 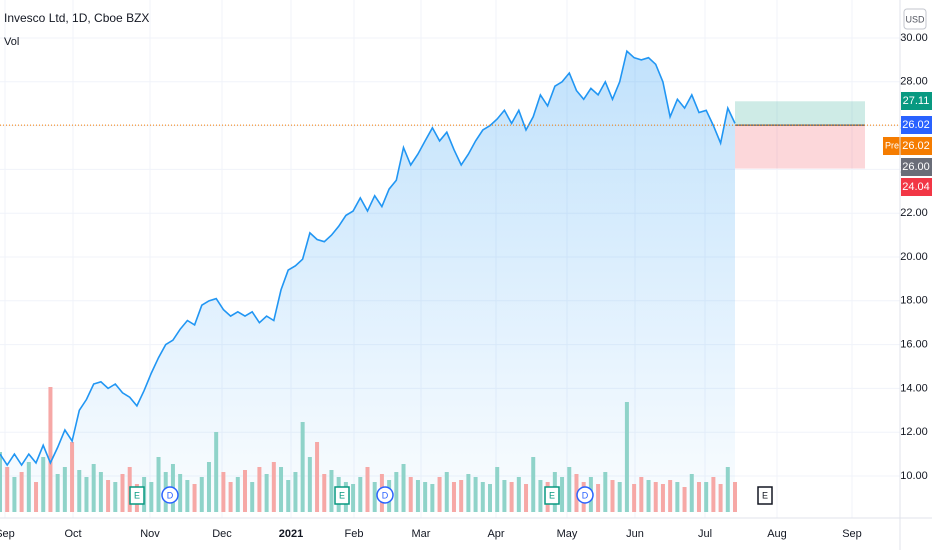 What do you see at coordinates (914, 38) in the screenshot?
I see `y-tick-label: 30.00` at bounding box center [914, 38].